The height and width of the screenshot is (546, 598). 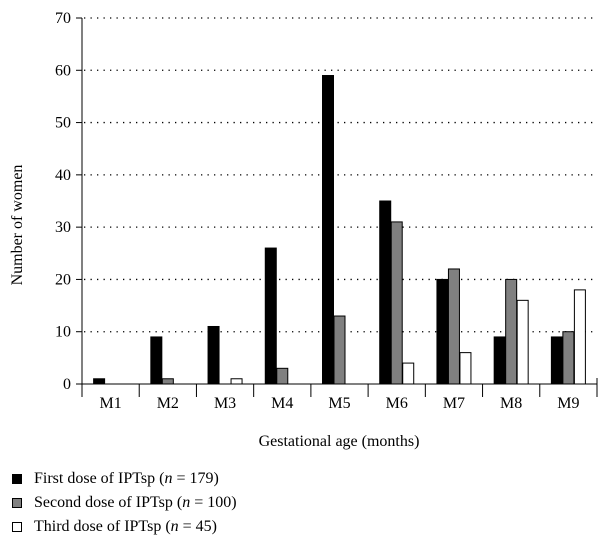 What do you see at coordinates (63, 18) in the screenshot?
I see `y-tick-label-70: 70` at bounding box center [63, 18].